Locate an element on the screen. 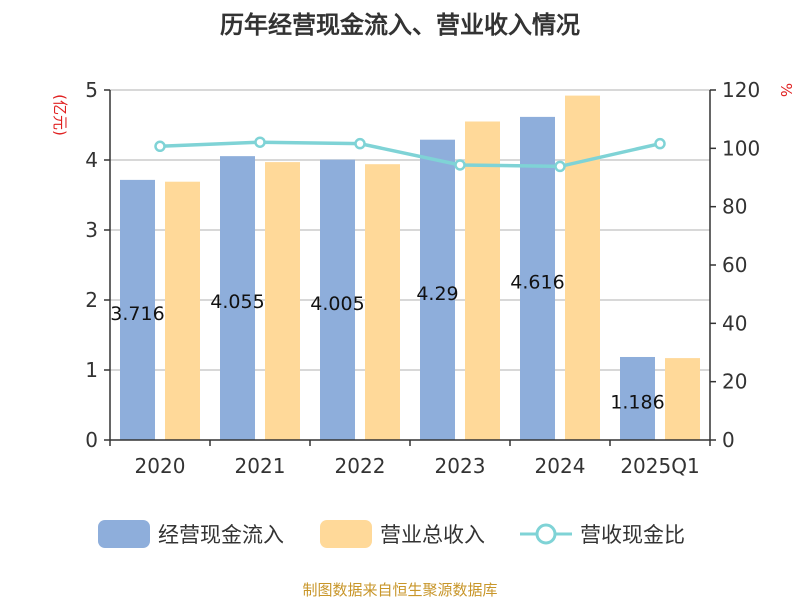 The height and width of the screenshot is (600, 800). ratio-line-path is located at coordinates (410, 154).